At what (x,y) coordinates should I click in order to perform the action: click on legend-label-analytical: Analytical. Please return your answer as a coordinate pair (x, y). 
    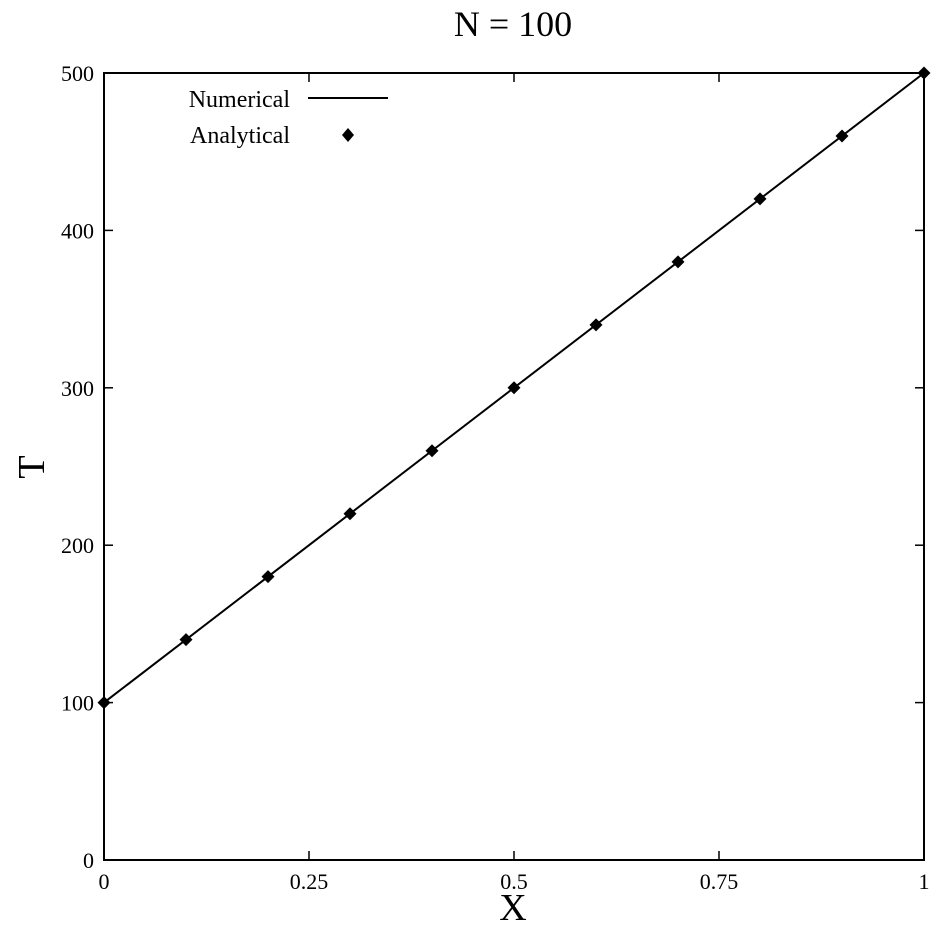
    Looking at the image, I should click on (240, 136).